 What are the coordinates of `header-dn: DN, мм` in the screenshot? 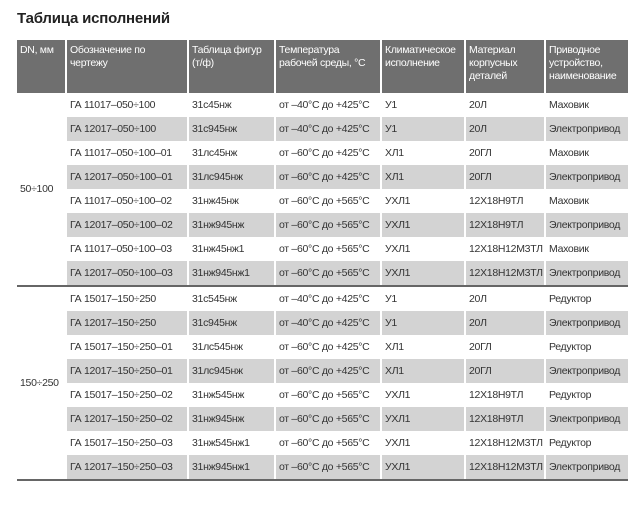 It's located at (41, 66).